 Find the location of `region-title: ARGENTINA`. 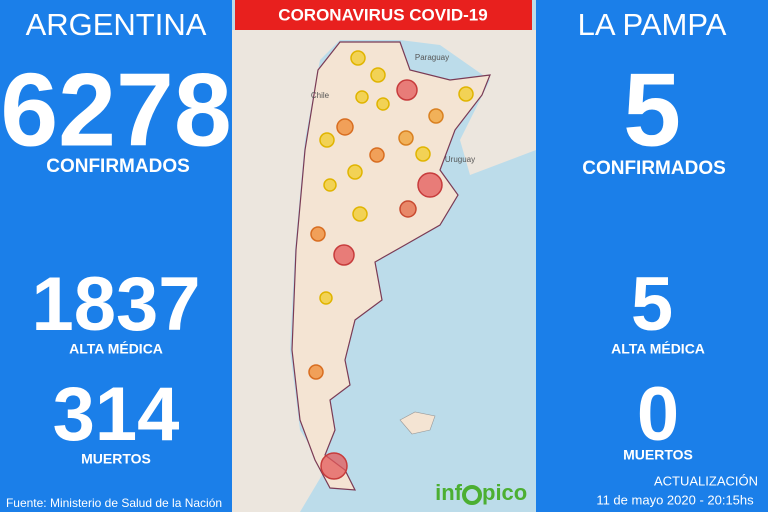

region-title: ARGENTINA is located at coordinates (116, 24).